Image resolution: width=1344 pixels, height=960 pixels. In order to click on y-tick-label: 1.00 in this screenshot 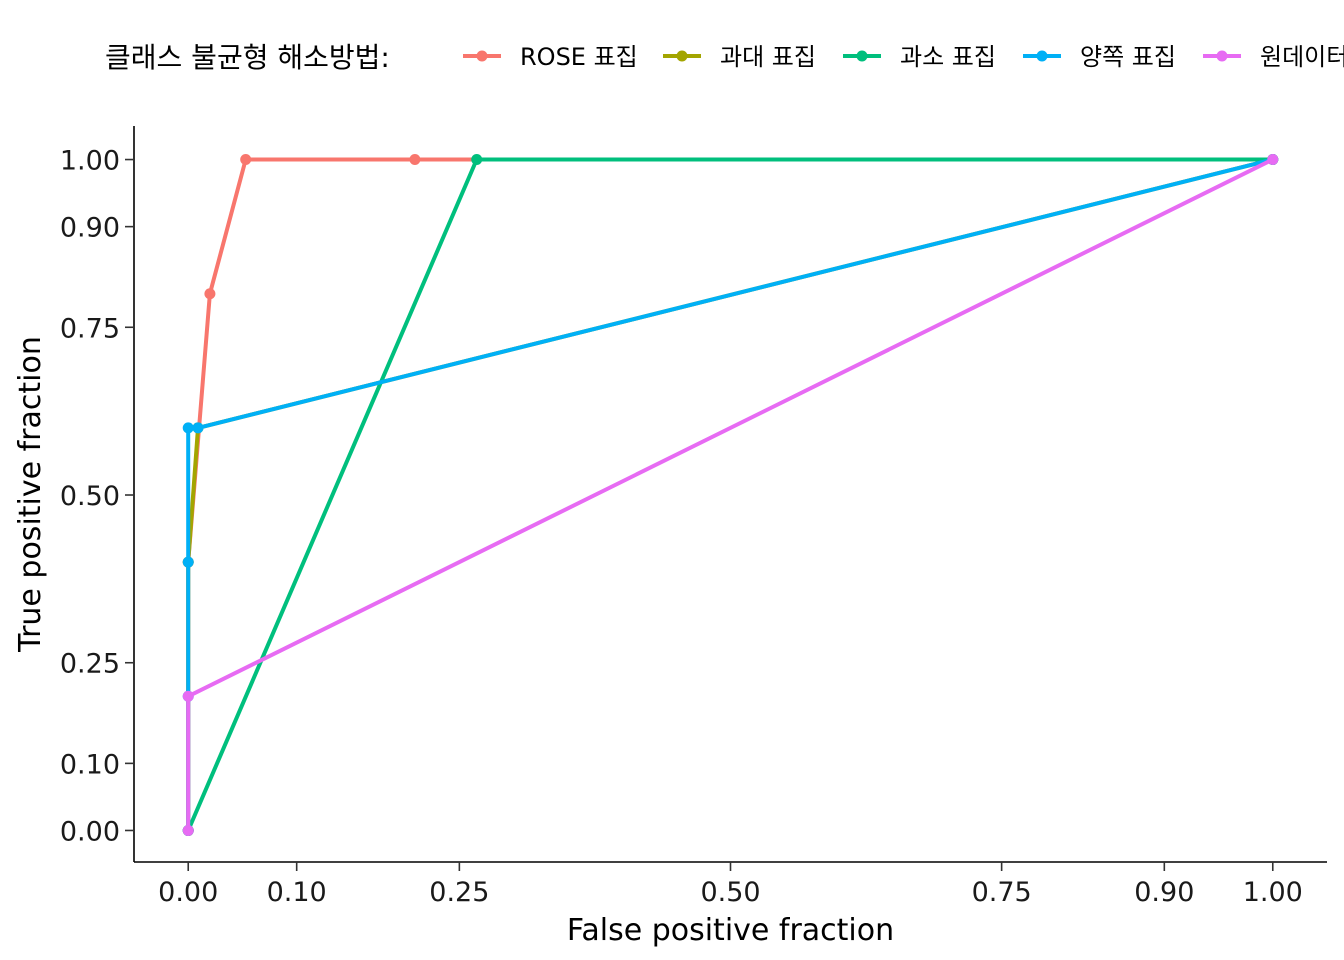, I will do `click(90, 161)`.